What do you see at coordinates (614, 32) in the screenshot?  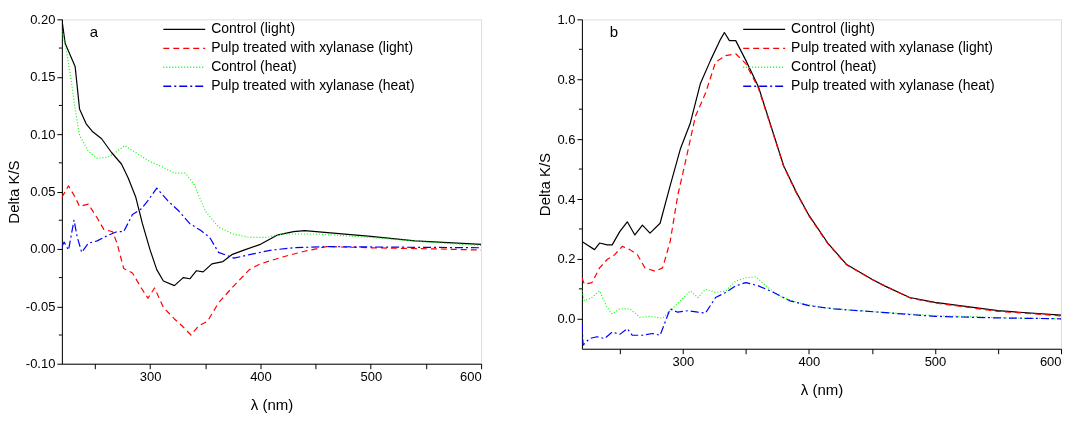 I see `annotation: b` at bounding box center [614, 32].